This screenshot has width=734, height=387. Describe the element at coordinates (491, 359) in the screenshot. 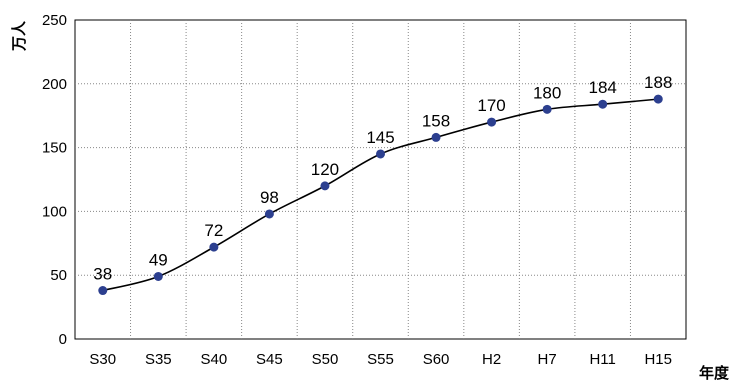

I see `x-tick-label: H2` at that location.